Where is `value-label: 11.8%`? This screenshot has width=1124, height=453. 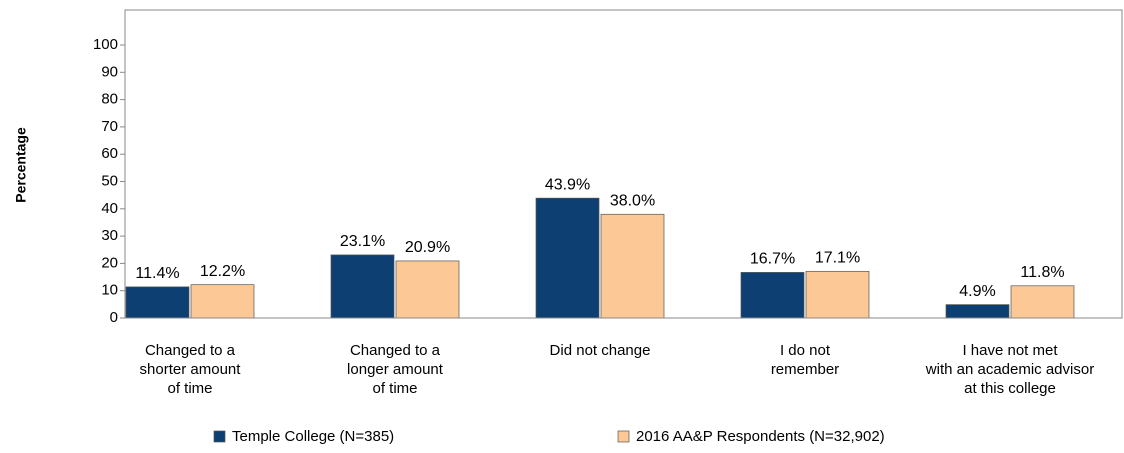
value-label: 11.8% is located at coordinates (1042, 272).